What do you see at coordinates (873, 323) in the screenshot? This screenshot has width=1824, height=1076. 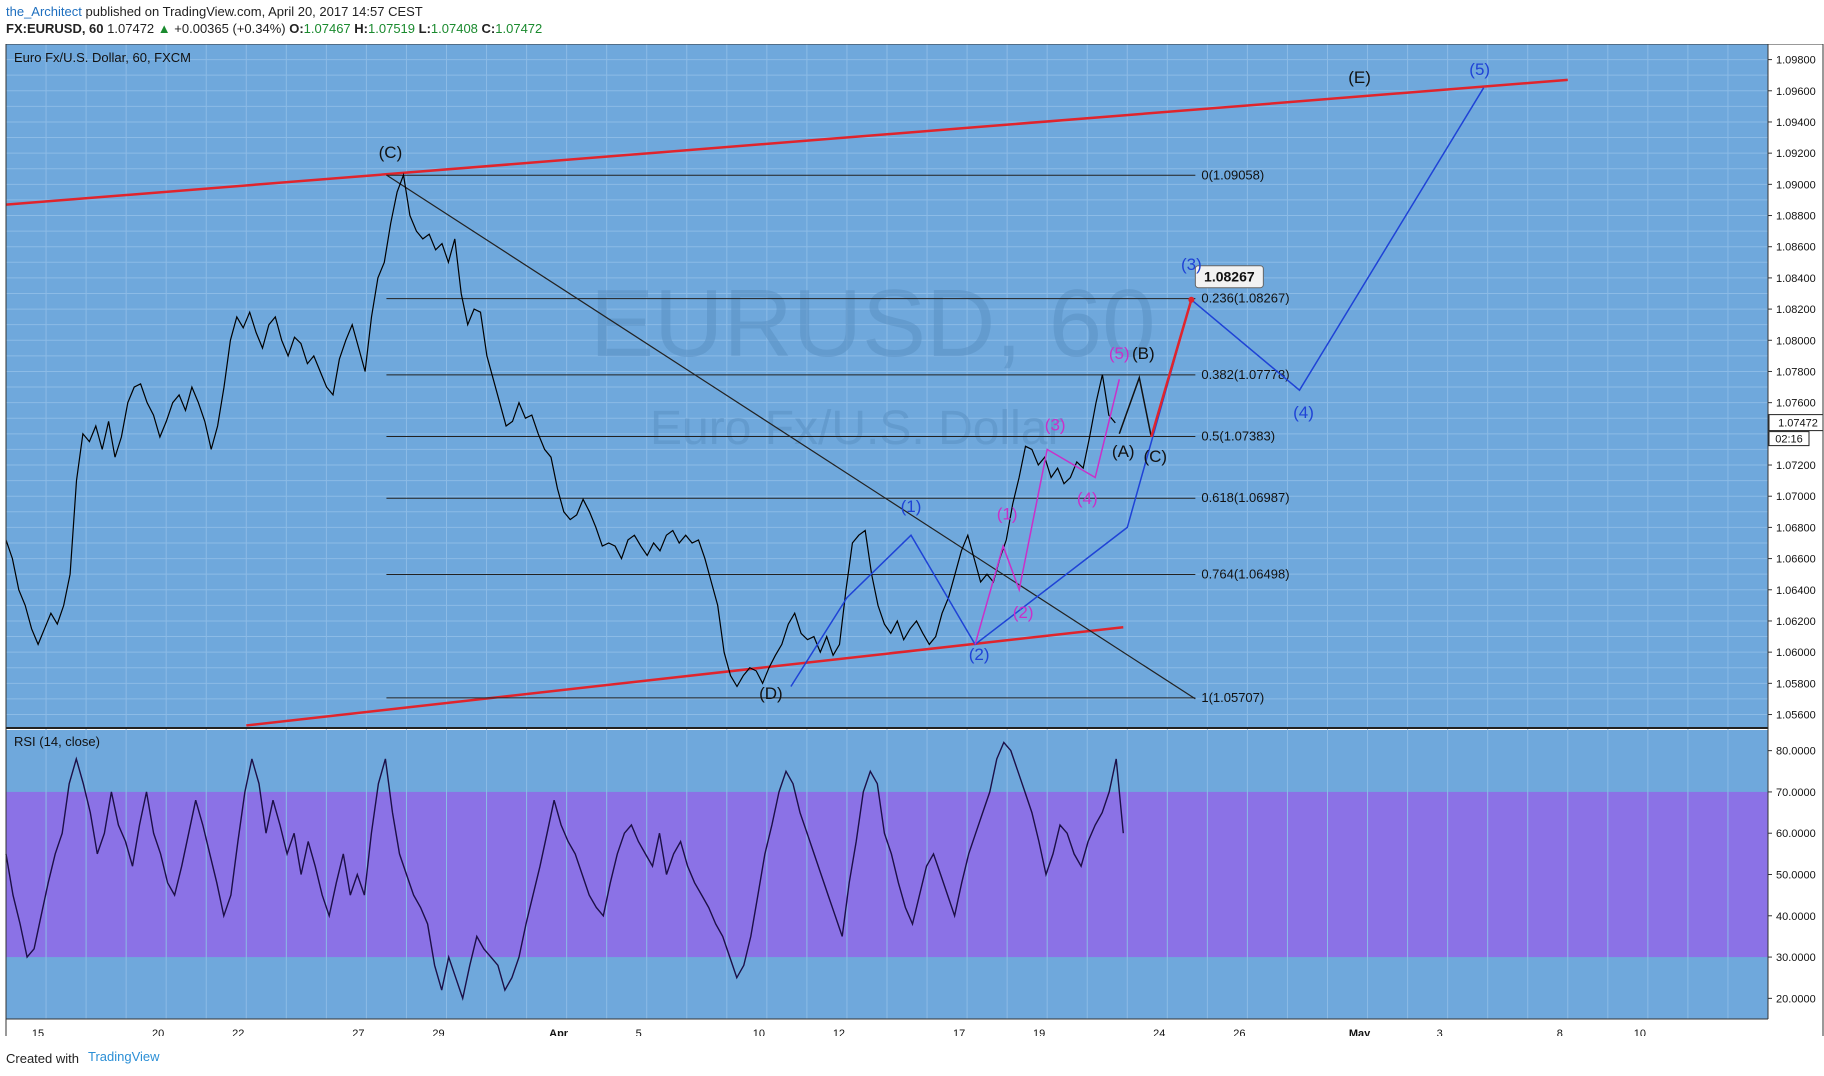 I see `watermark-symbol: EURUSD, 60` at bounding box center [873, 323].